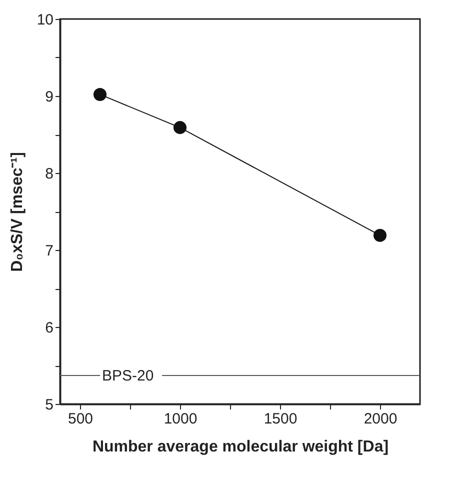 The image size is (472, 480). Describe the element at coordinates (181, 419) in the screenshot. I see `x-tick-label: 1000` at that location.